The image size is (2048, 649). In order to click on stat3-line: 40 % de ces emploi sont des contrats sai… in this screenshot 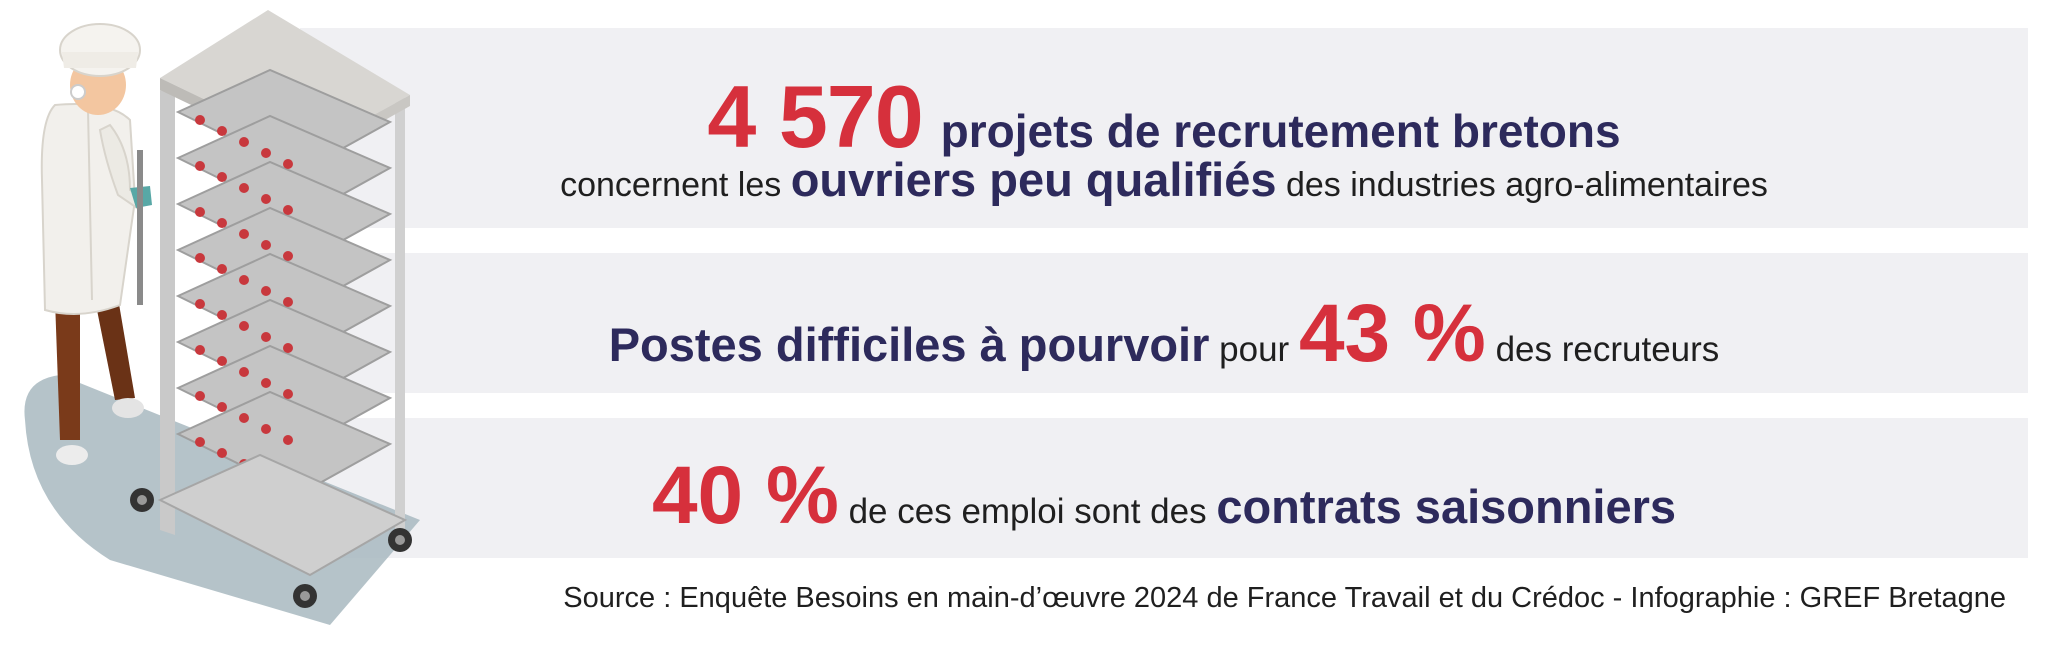, I will do `click(1164, 496)`.